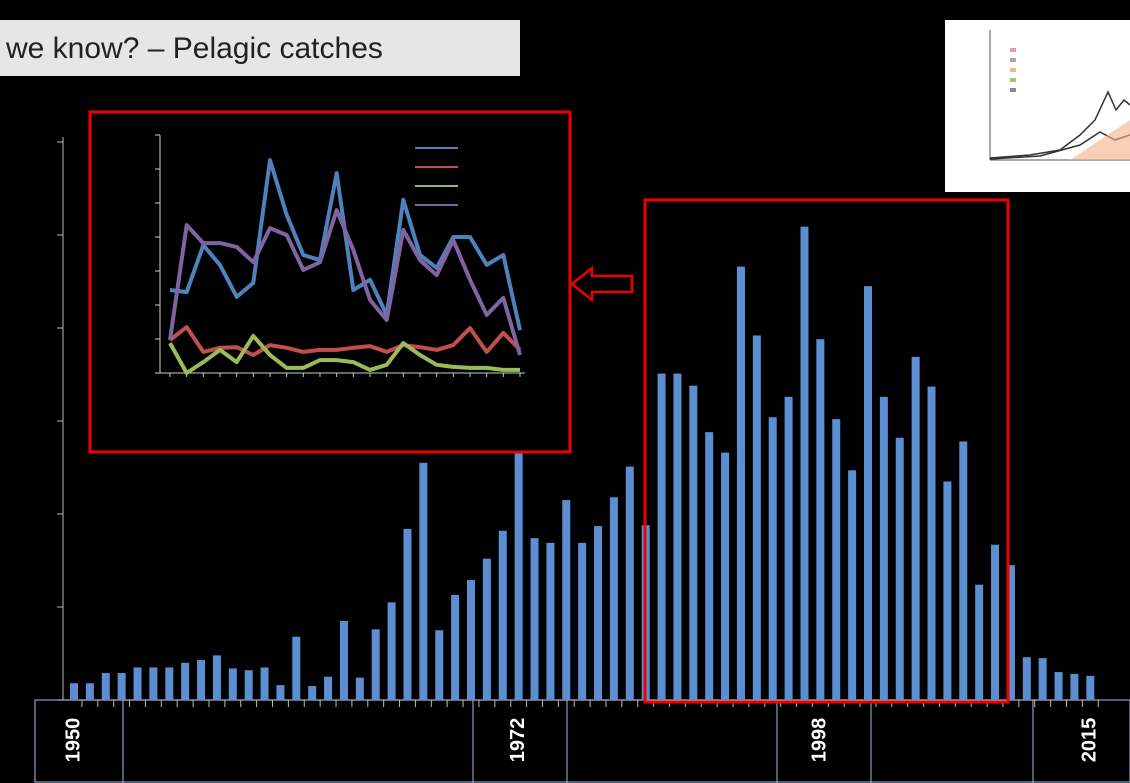  I want to click on inset-chart, so click(340, 255).